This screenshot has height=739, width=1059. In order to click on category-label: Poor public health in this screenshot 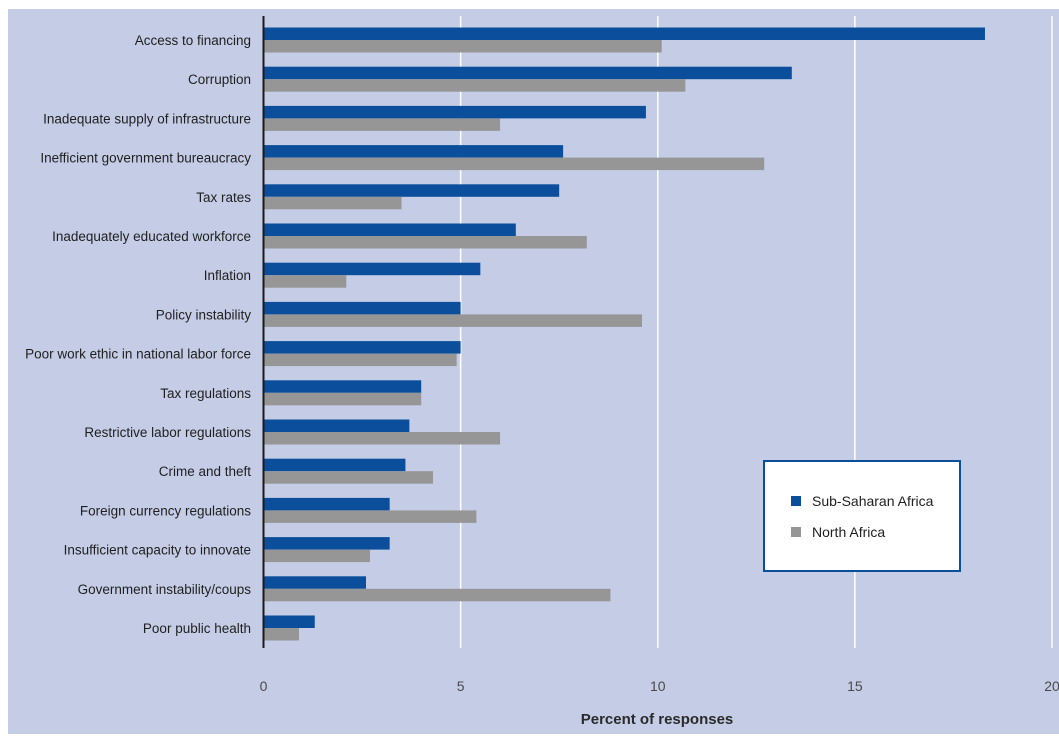, I will do `click(197, 628)`.